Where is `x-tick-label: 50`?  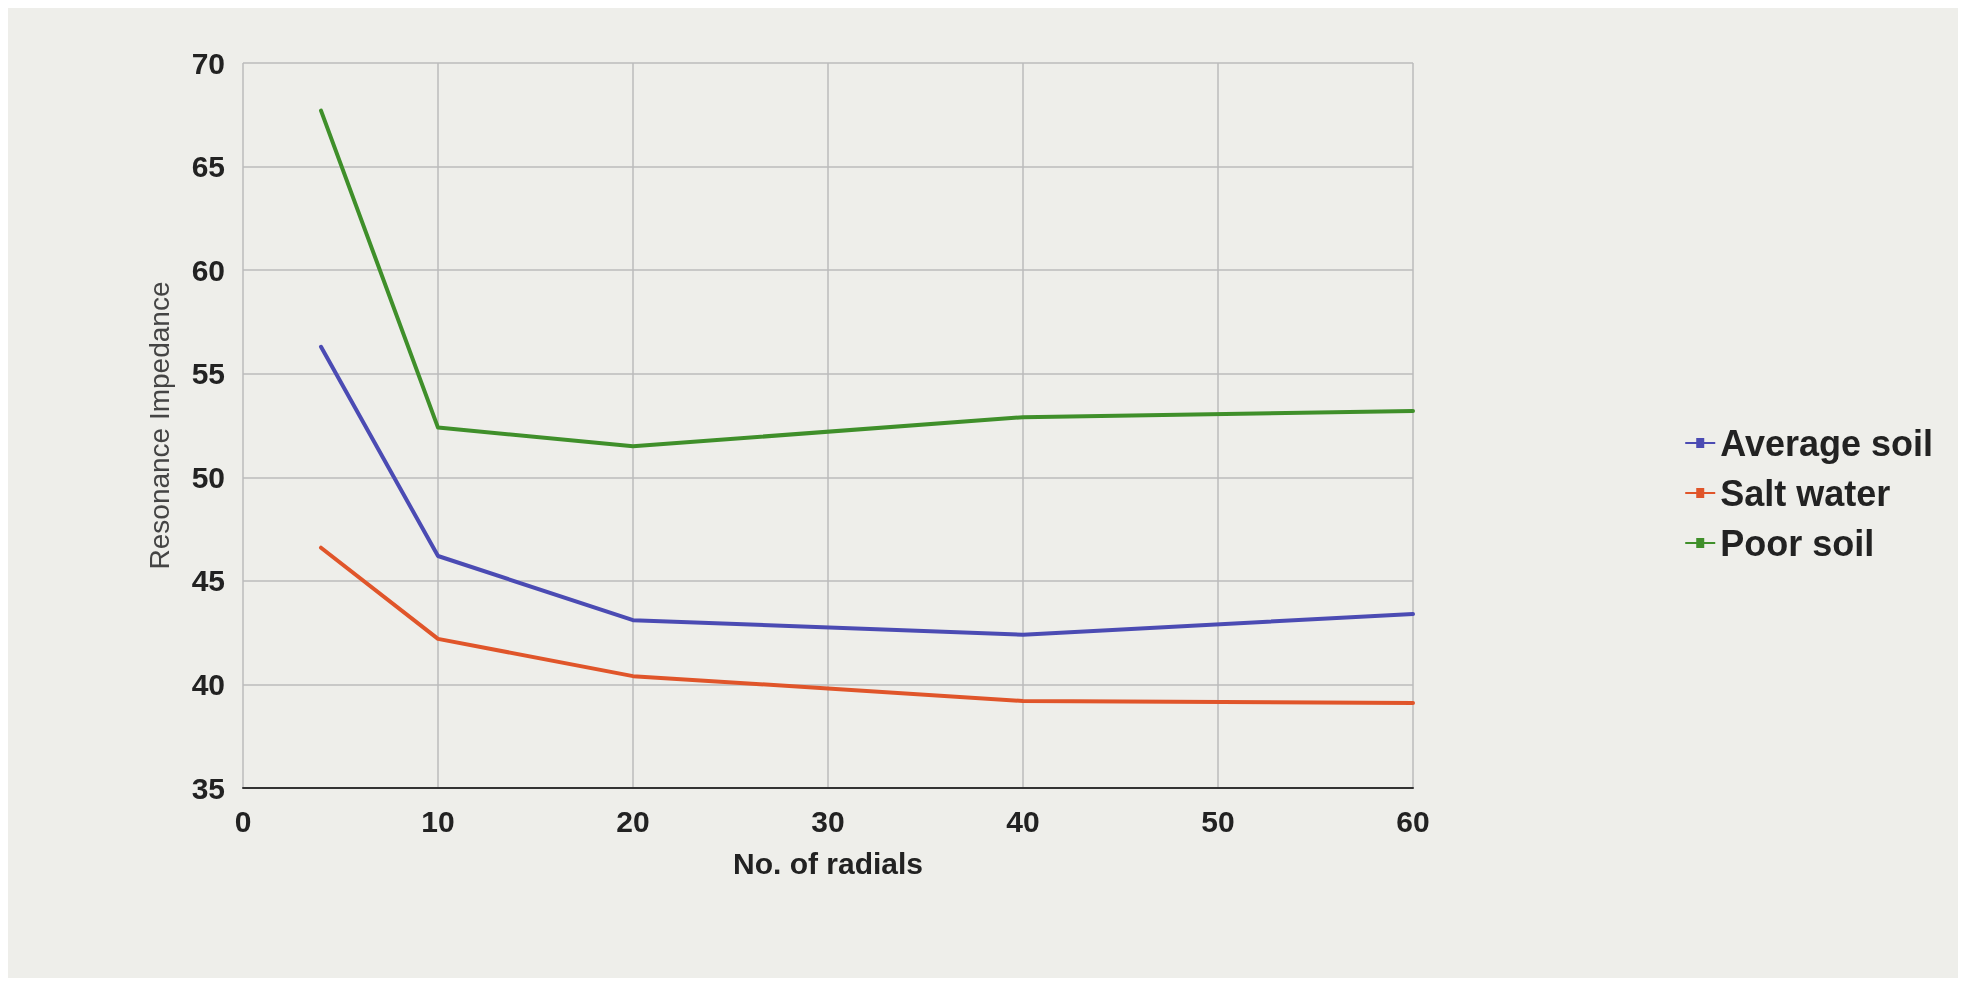 x-tick-label: 50 is located at coordinates (1218, 821).